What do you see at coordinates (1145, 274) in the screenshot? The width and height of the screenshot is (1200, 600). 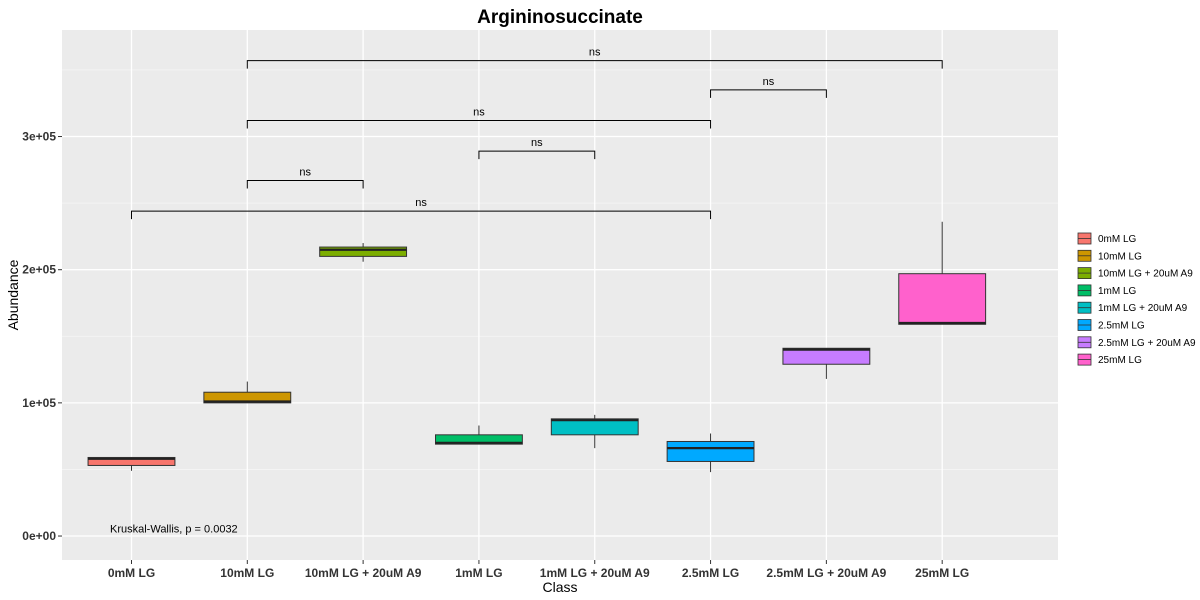 I see `legend-label: 10mM LG + 20uM A9` at bounding box center [1145, 274].